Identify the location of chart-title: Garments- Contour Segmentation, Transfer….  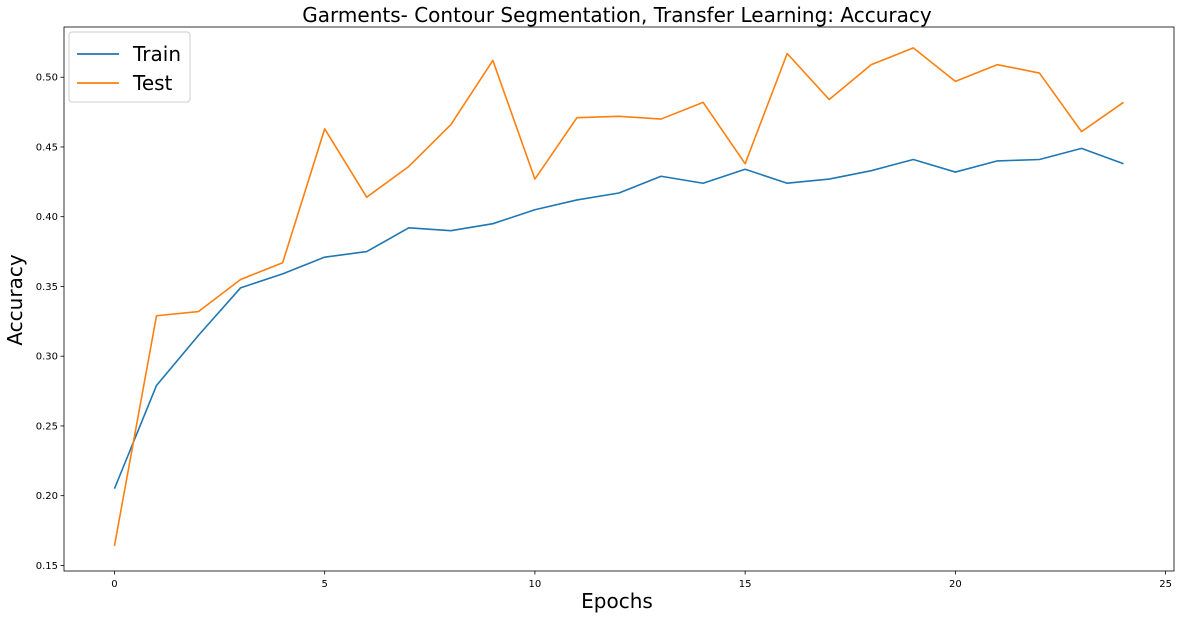
(617, 15).